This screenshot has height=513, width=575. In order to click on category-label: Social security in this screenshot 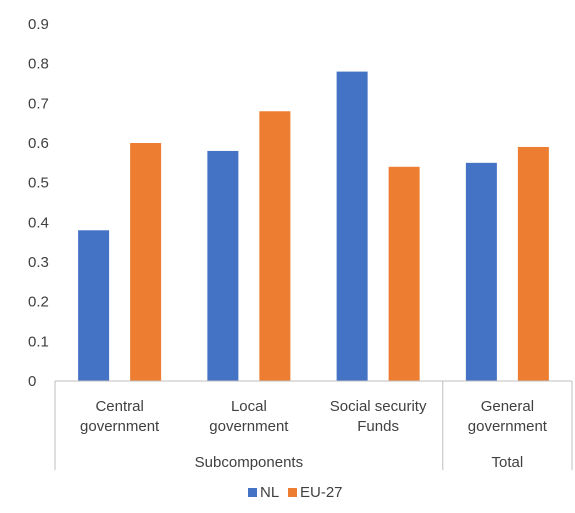, I will do `click(378, 406)`.